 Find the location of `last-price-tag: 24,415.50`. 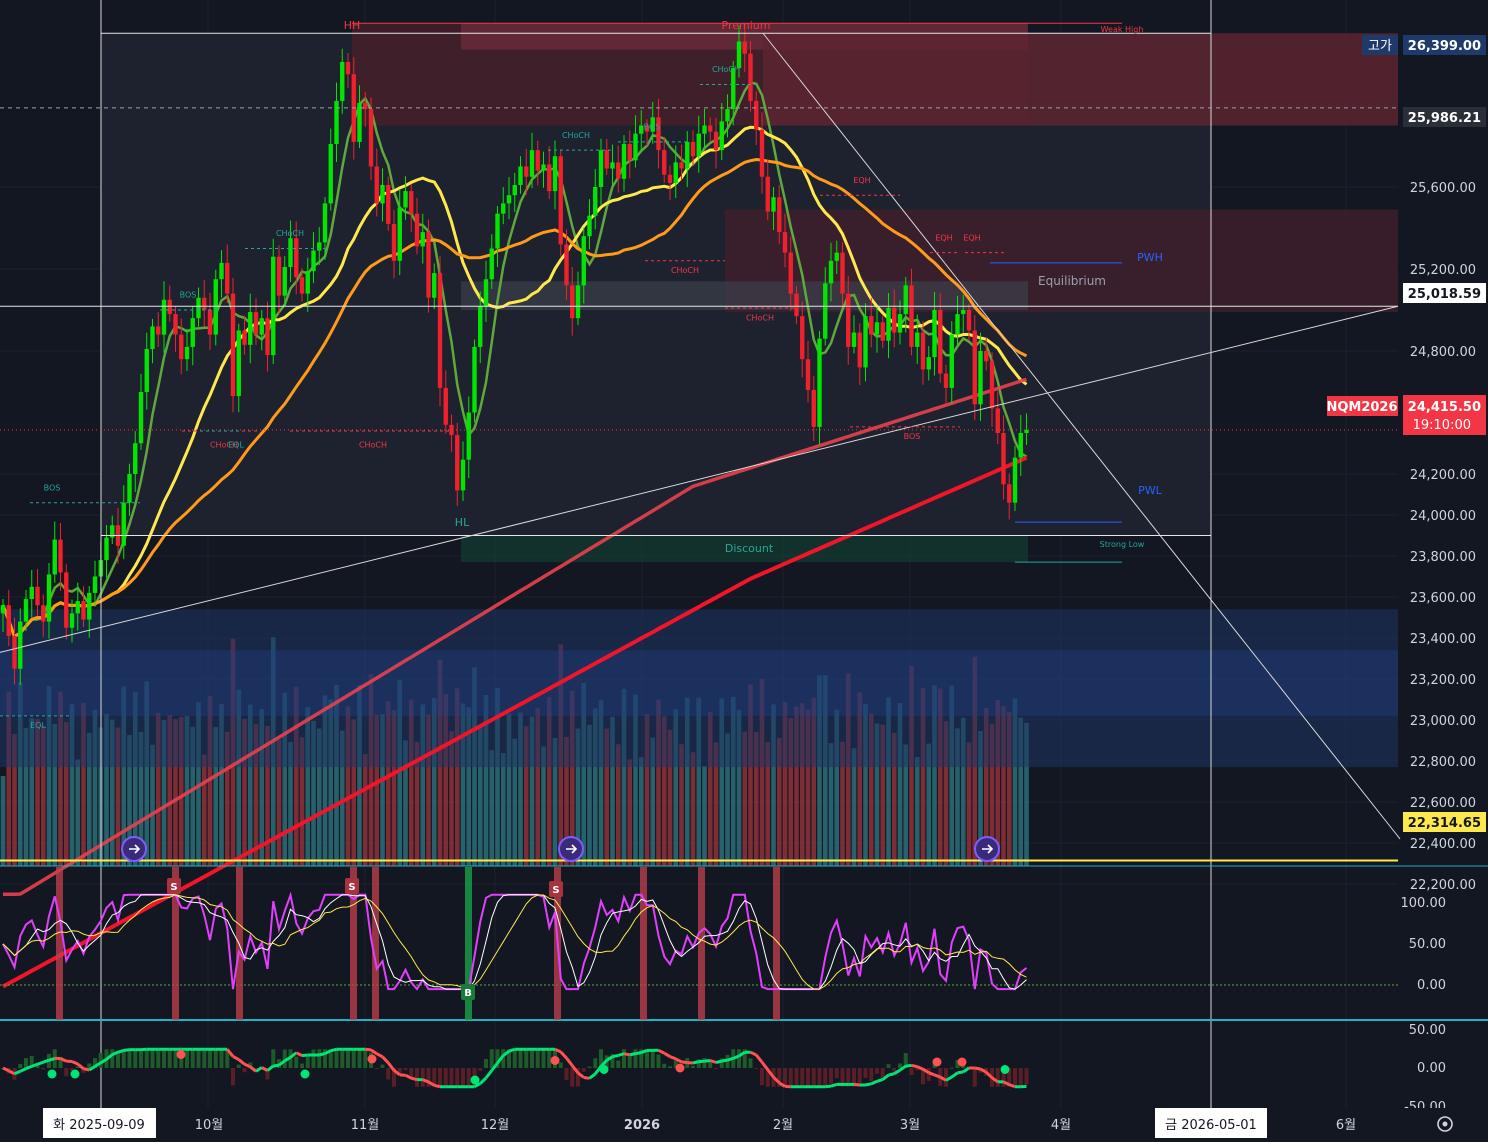

last-price-tag: 24,415.50 is located at coordinates (1444, 407).